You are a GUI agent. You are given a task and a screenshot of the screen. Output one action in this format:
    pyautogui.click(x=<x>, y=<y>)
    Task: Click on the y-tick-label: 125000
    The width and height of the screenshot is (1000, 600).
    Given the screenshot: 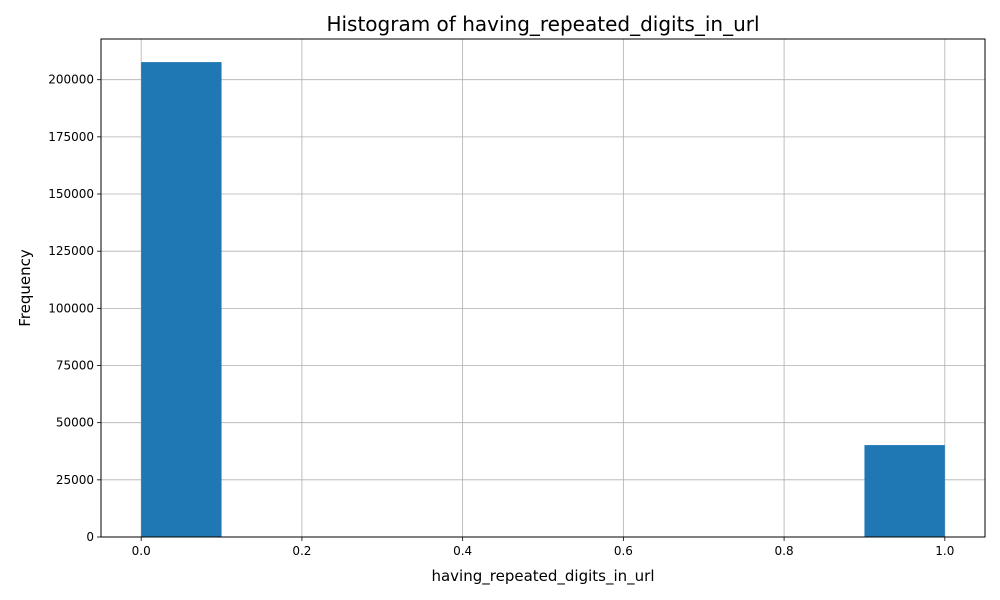 What is the action you would take?
    pyautogui.click(x=71, y=251)
    